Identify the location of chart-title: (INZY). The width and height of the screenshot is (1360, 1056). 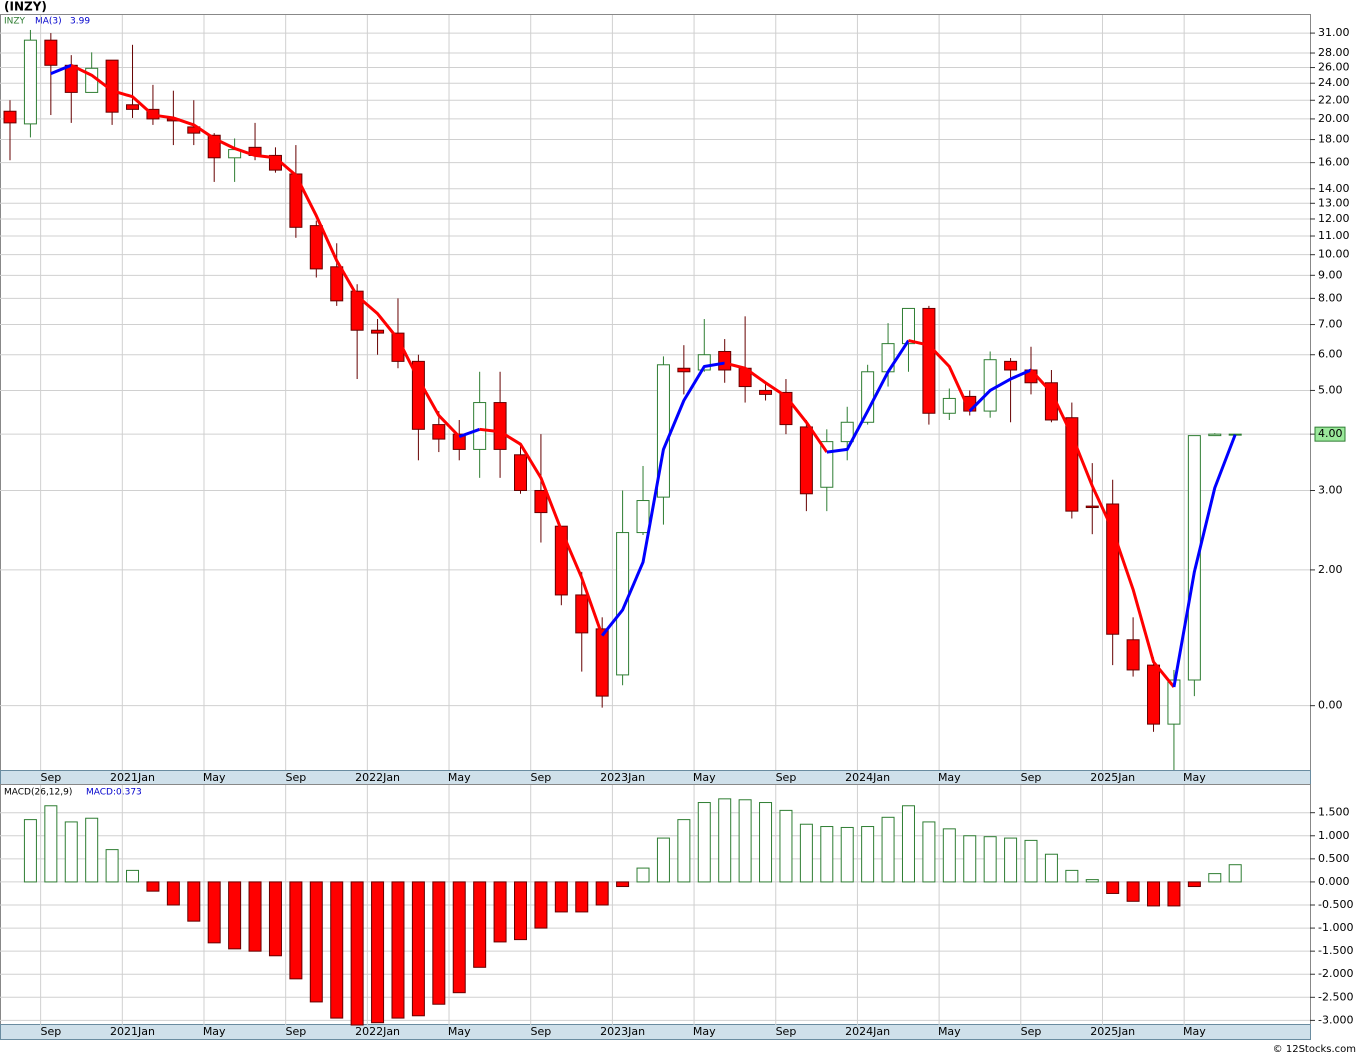
(25, 7).